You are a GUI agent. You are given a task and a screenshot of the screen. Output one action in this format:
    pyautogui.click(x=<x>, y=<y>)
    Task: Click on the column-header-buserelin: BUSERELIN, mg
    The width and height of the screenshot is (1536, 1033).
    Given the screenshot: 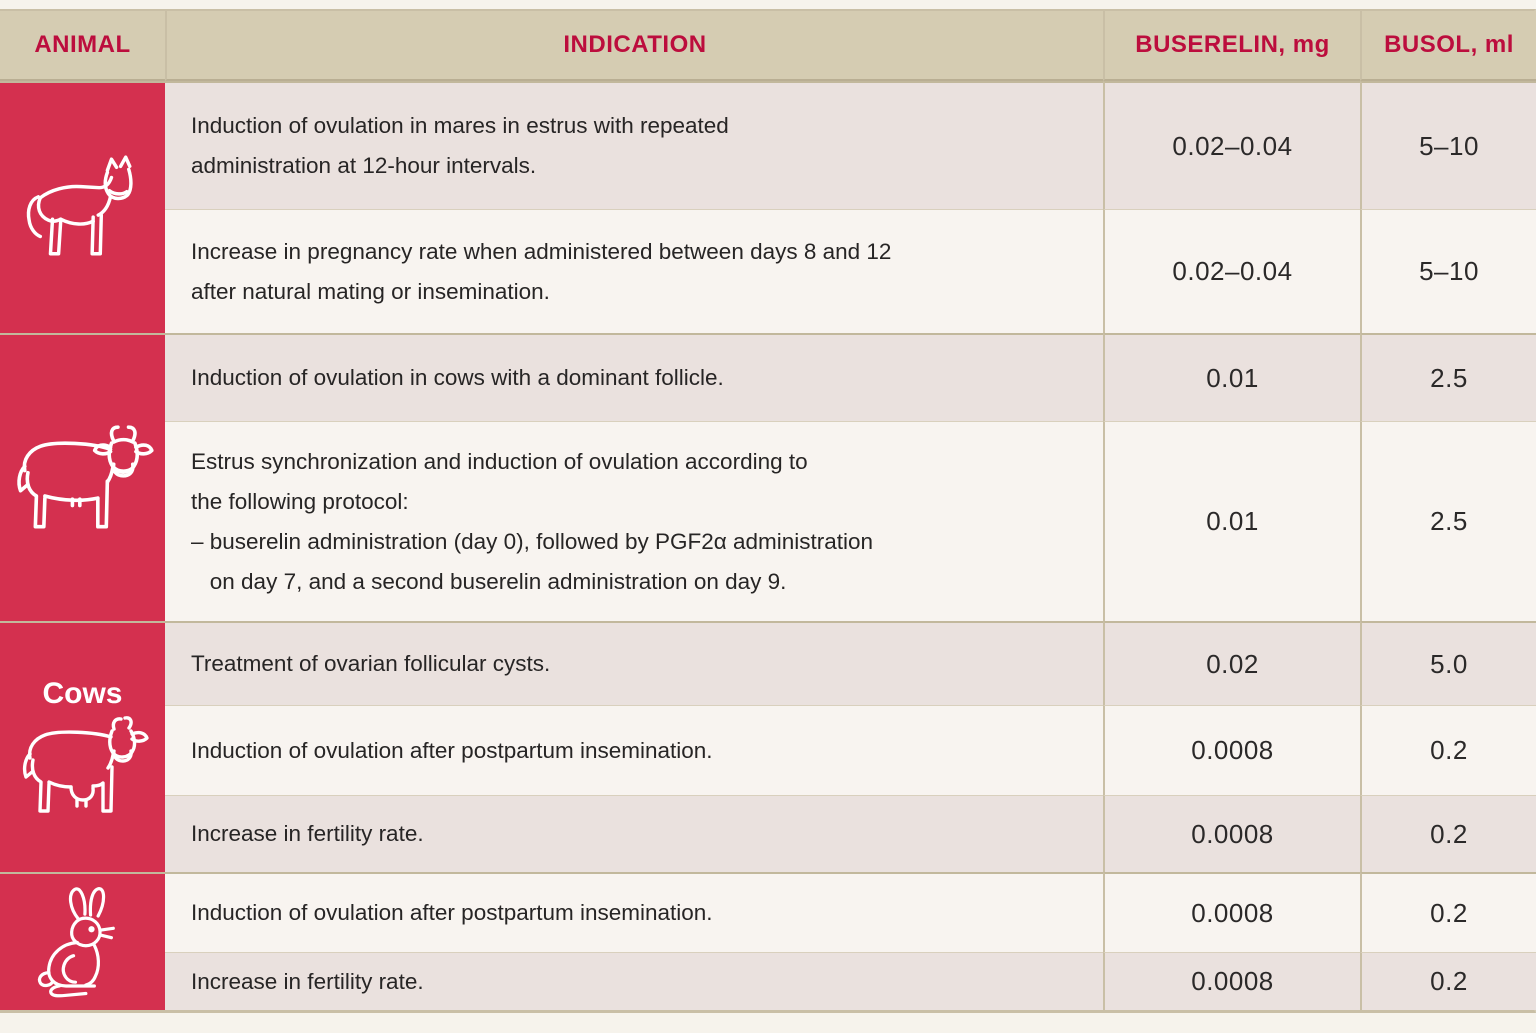 What is the action you would take?
    pyautogui.click(x=1231, y=46)
    